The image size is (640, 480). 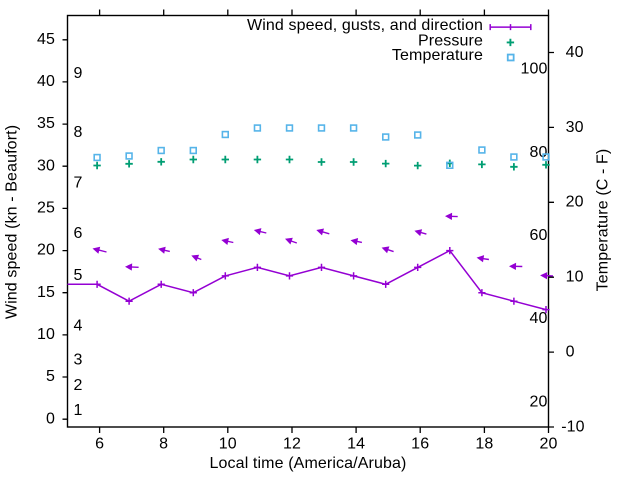 I want to click on svg-text: 7, so click(x=78, y=182).